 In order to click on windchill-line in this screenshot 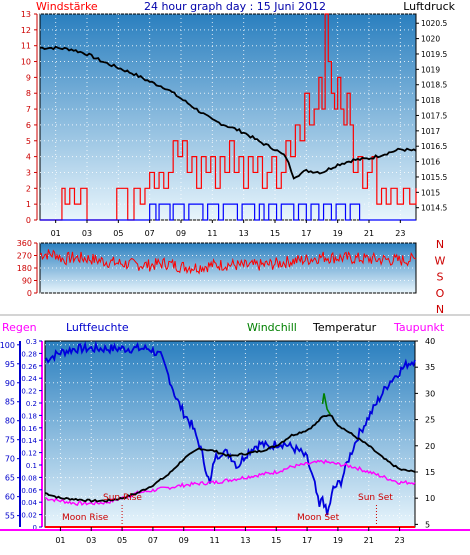, I will do `click(326, 404)`.